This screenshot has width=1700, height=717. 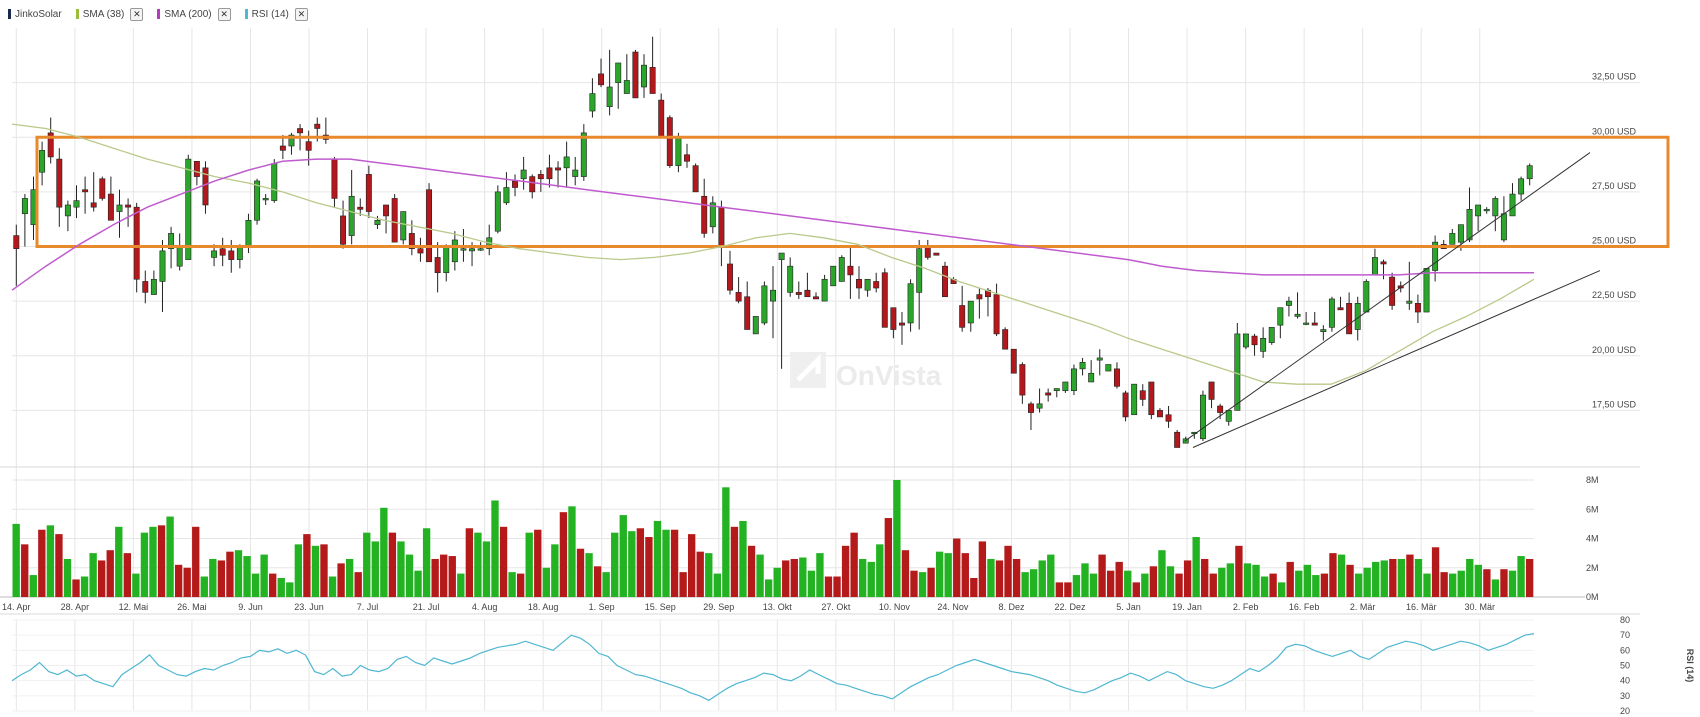 I want to click on x-tick-label: 12. Mai, so click(x=134, y=607).